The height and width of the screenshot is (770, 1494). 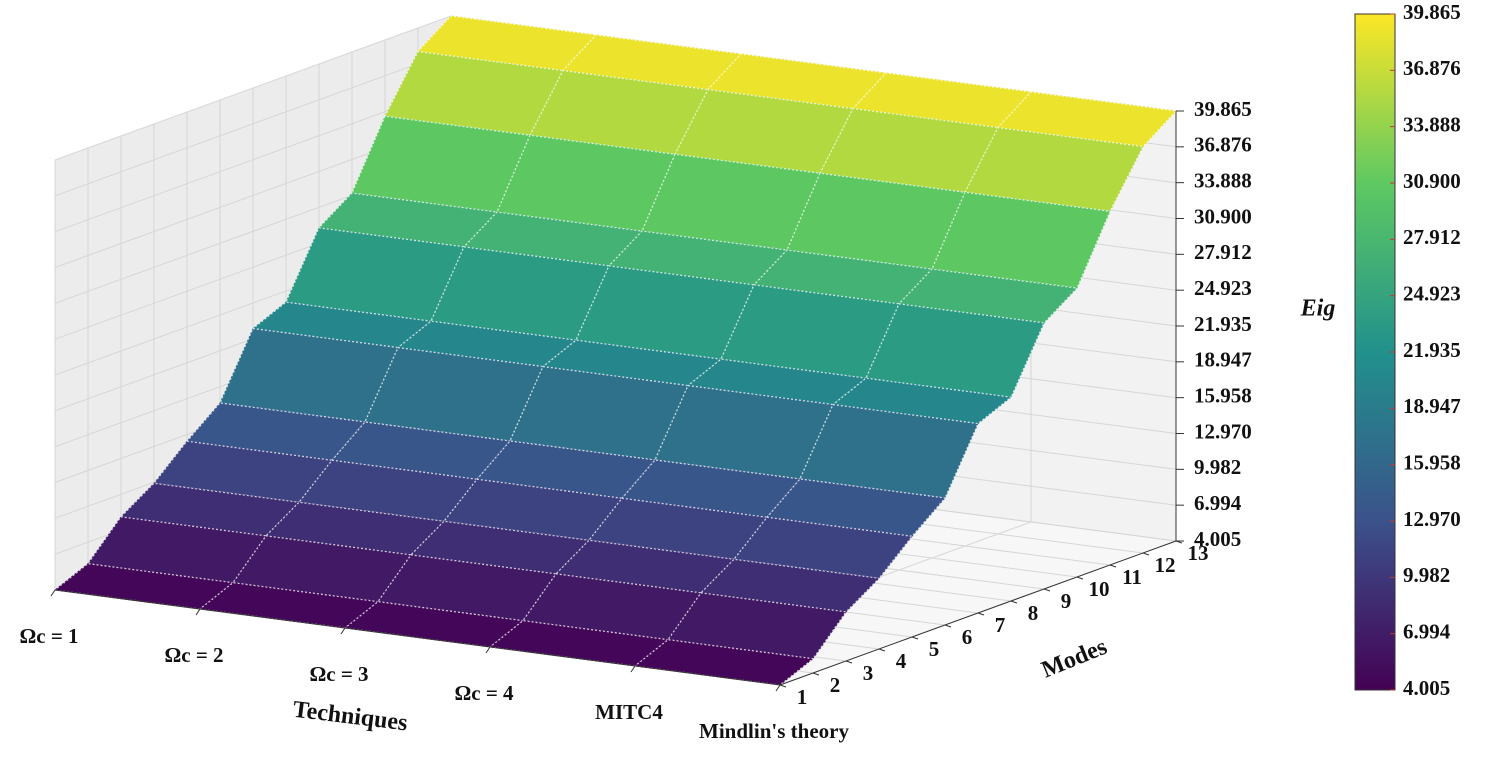 What do you see at coordinates (1132, 577) in the screenshot?
I see `y-tick-label: 11` at bounding box center [1132, 577].